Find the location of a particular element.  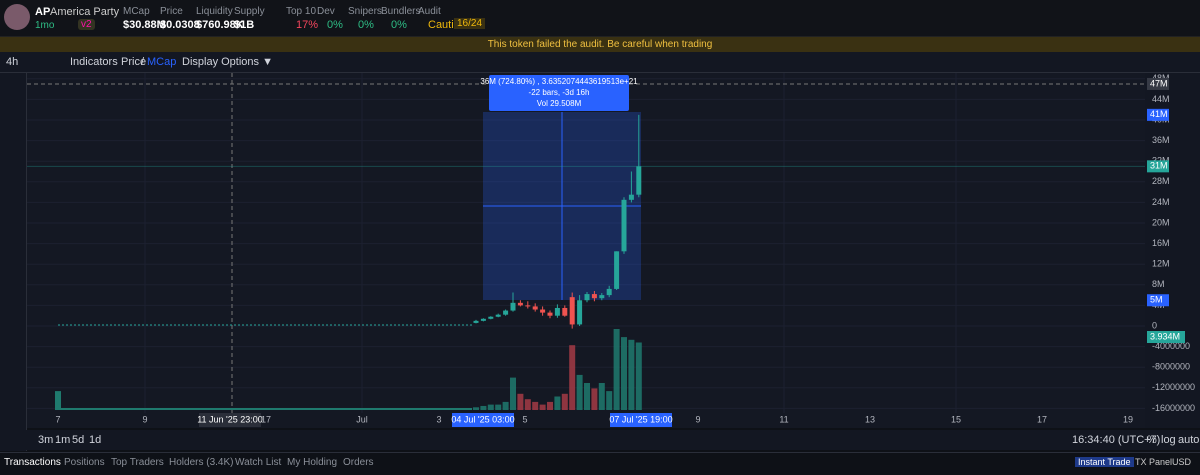

range-button: 1d is located at coordinates (95, 440).